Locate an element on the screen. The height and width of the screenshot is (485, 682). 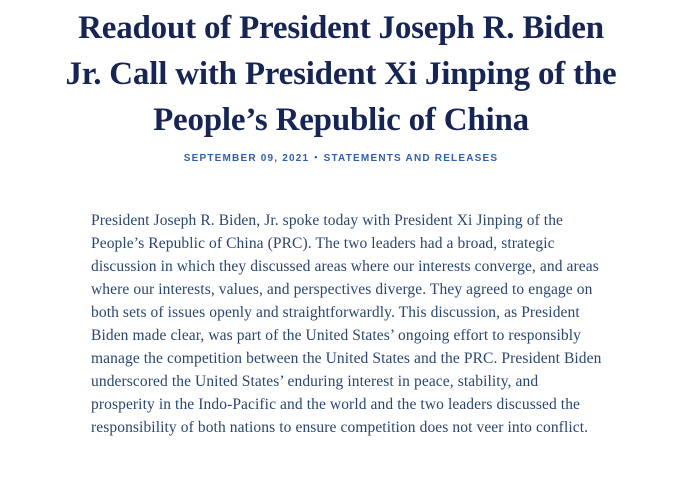
page-title-line-1: Readout of President Joseph R. Biden is located at coordinates (341, 28).